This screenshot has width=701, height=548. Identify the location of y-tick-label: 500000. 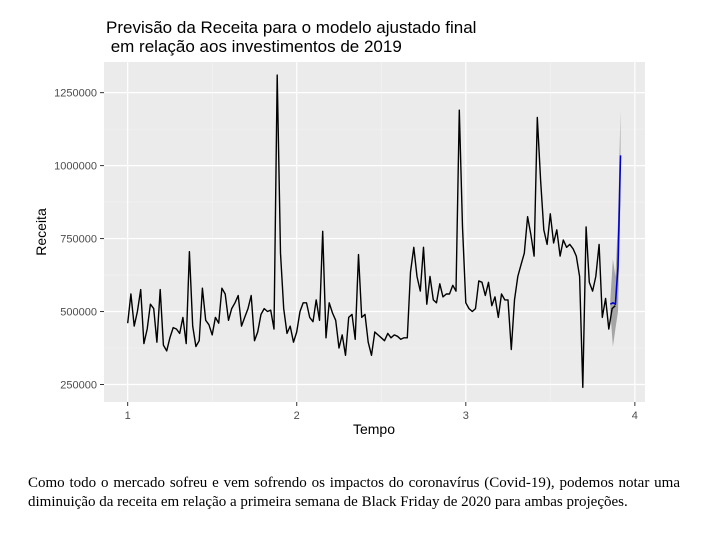
(78, 313).